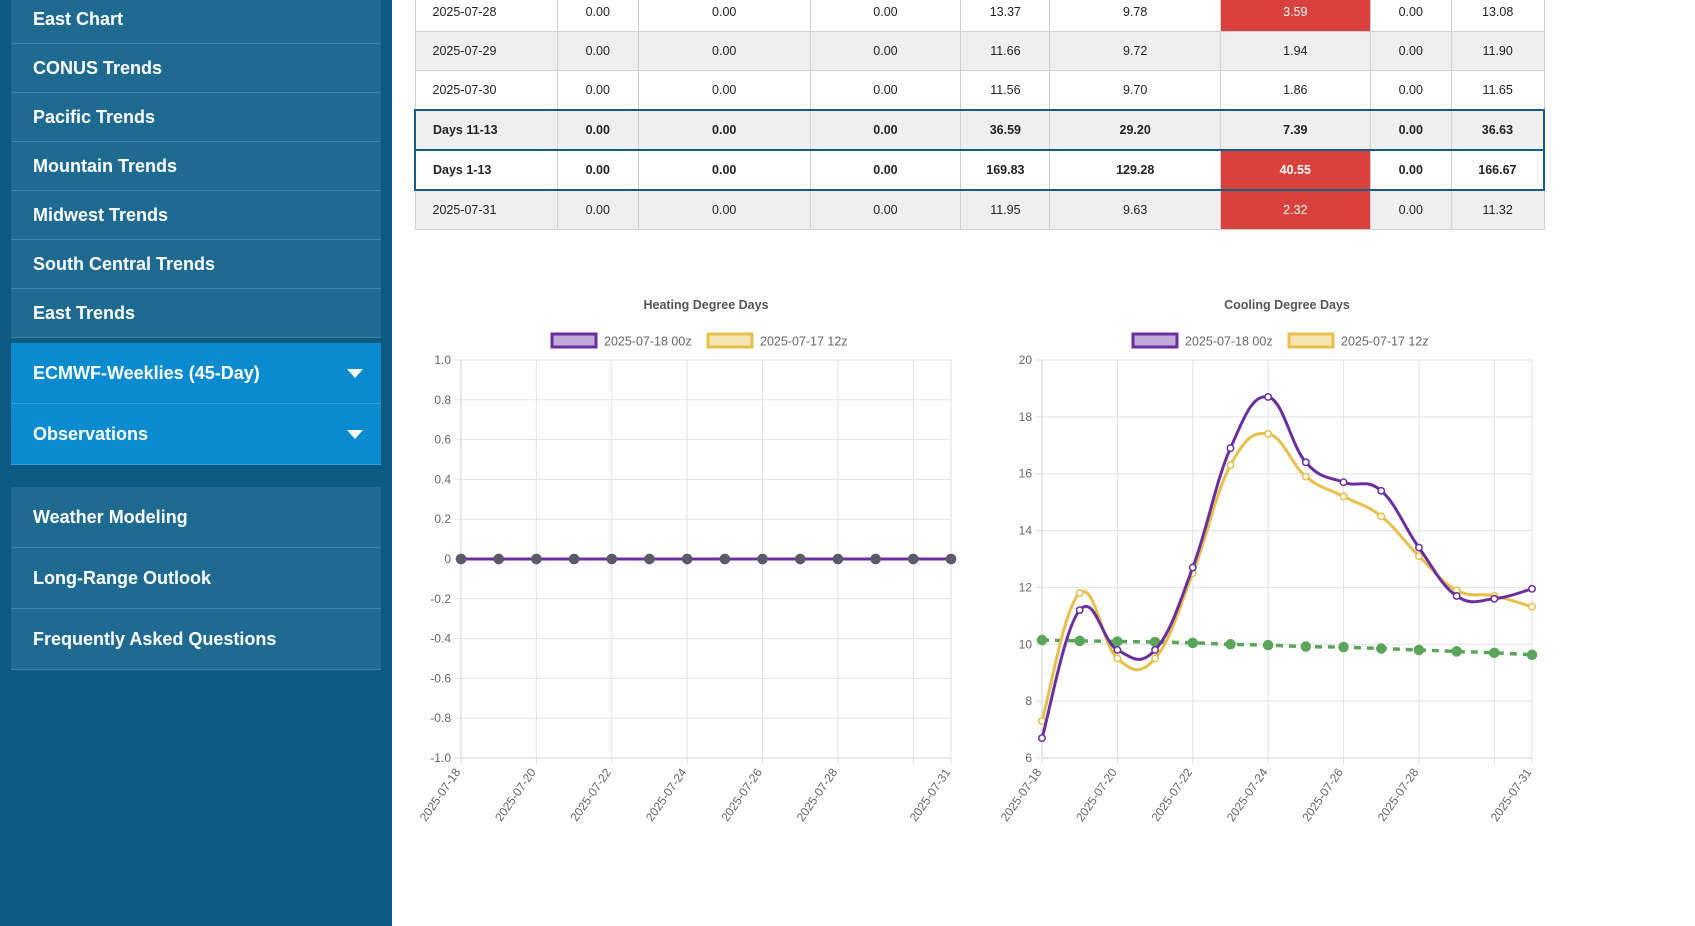  I want to click on sidebar-dropdown-observations: Observations, so click(196, 434).